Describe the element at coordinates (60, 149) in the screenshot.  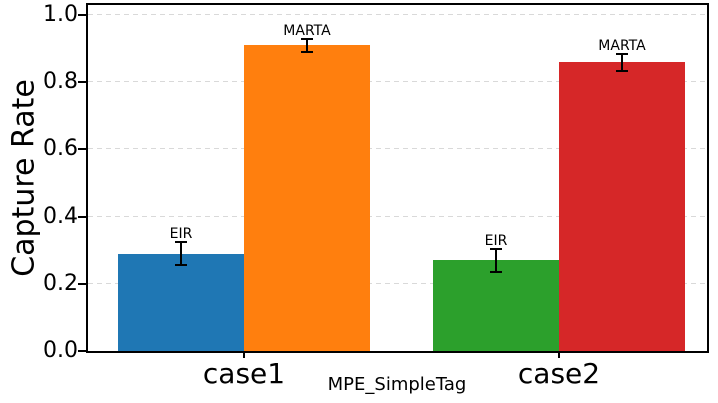
I see `y-tick-label: 0.6` at that location.